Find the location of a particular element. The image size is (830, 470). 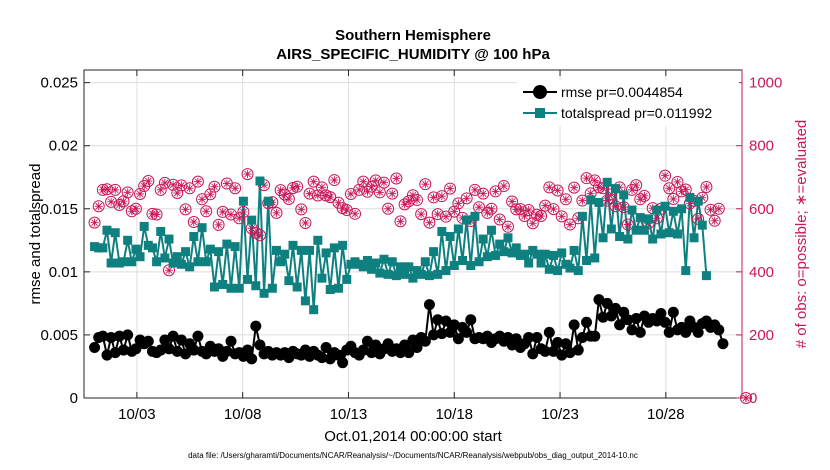

x-axis-label: Oct.01,2014 00:00:00 start is located at coordinates (413, 436).